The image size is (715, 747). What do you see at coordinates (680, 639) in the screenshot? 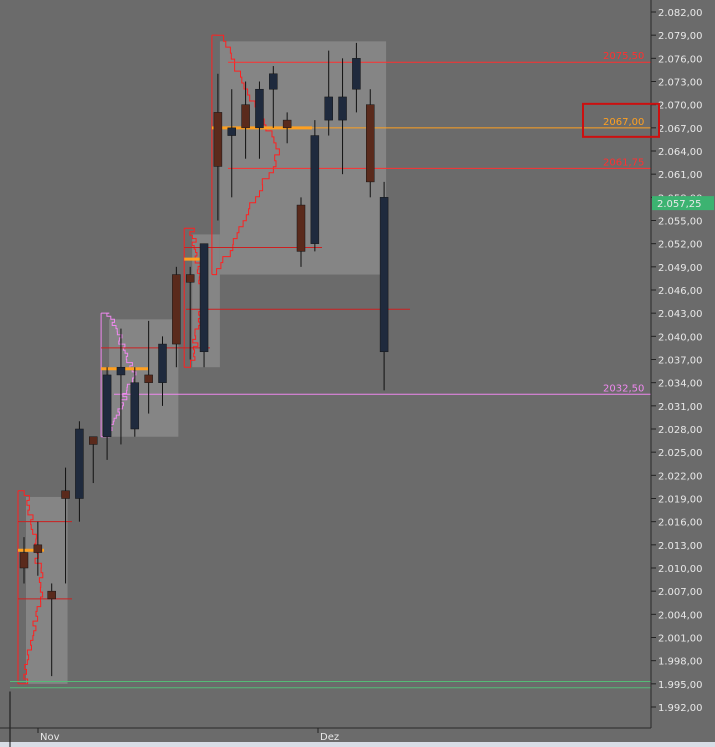
I see `y-tick-label: 2.001,00` at bounding box center [680, 639].